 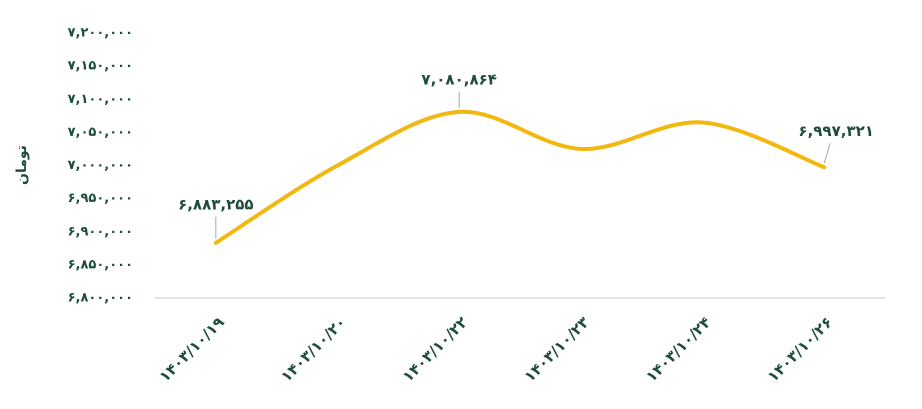 What do you see at coordinates (100, 298) in the screenshot?
I see `y-tick-label: ۶,۸۰۰,۰۰۰` at bounding box center [100, 298].